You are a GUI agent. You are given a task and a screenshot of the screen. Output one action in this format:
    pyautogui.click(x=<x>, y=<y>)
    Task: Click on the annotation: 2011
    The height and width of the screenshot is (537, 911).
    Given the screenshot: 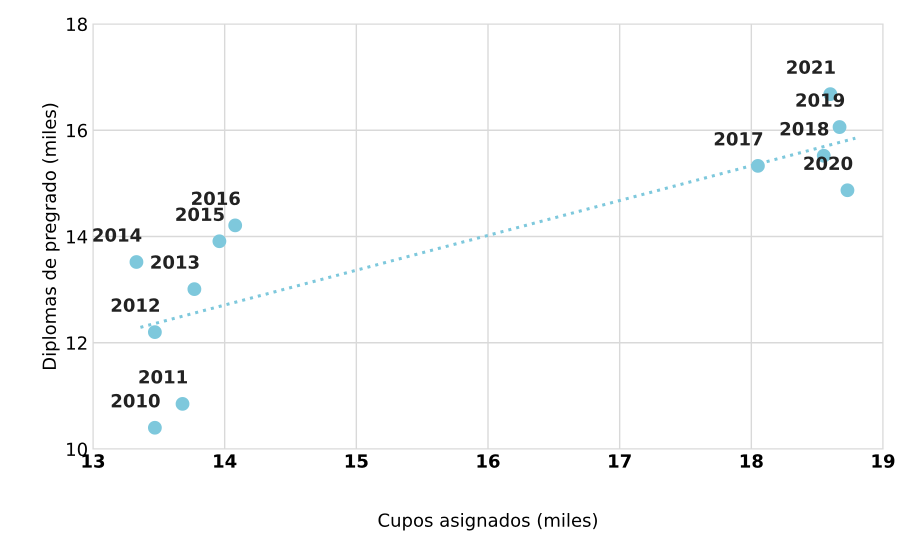 What is the action you would take?
    pyautogui.click(x=163, y=377)
    